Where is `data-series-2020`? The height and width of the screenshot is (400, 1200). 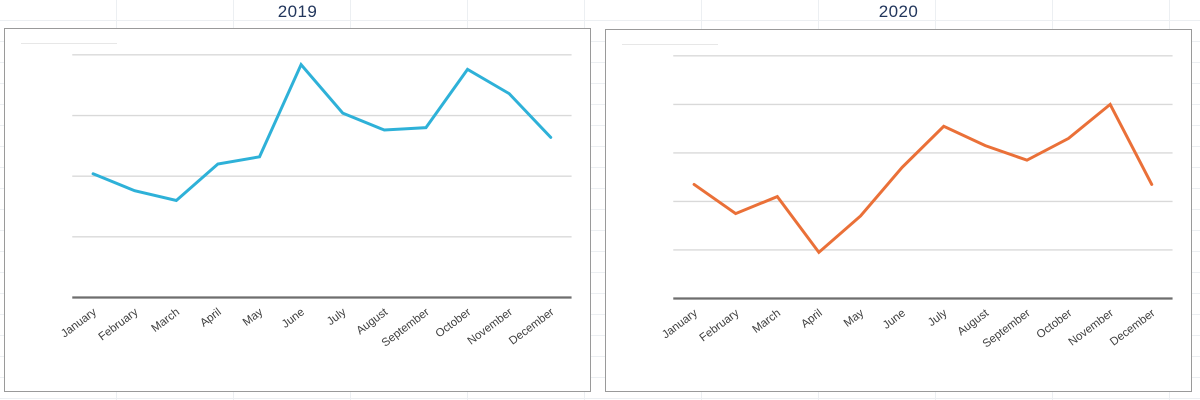
data-series-2020 is located at coordinates (923, 178).